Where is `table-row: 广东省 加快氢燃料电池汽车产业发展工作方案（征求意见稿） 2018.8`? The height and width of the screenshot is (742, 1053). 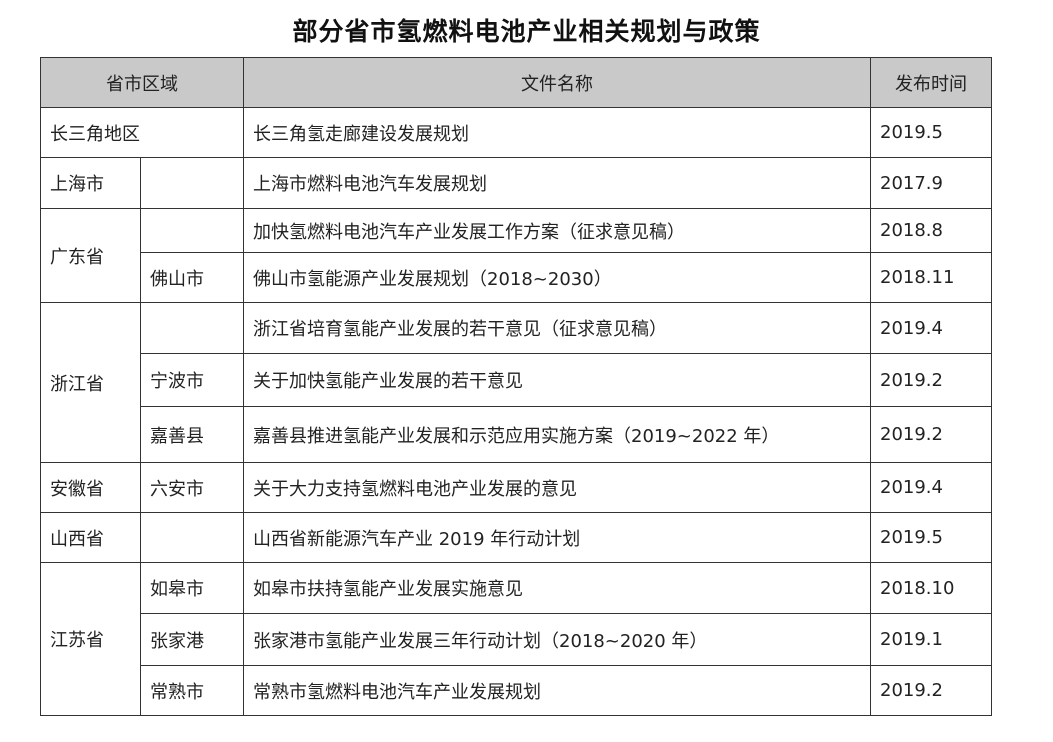
table-row: 广东省 加快氢燃料电池汽车产业发展工作方案（征求意见稿） 2018.8 is located at coordinates (516, 255).